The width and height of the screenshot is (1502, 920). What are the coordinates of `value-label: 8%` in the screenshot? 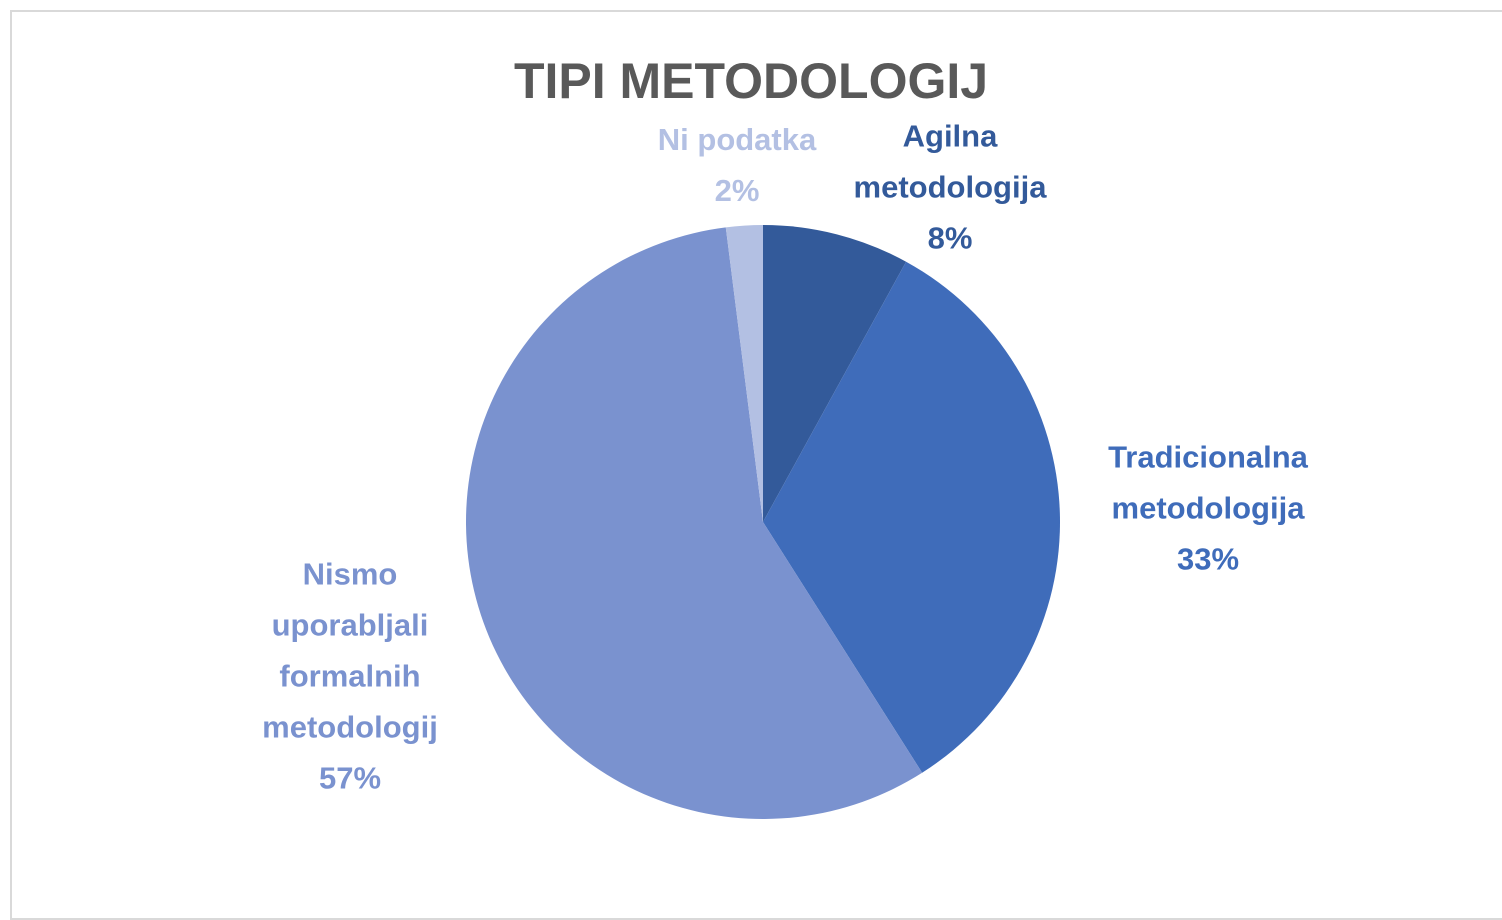 It's located at (950, 238).